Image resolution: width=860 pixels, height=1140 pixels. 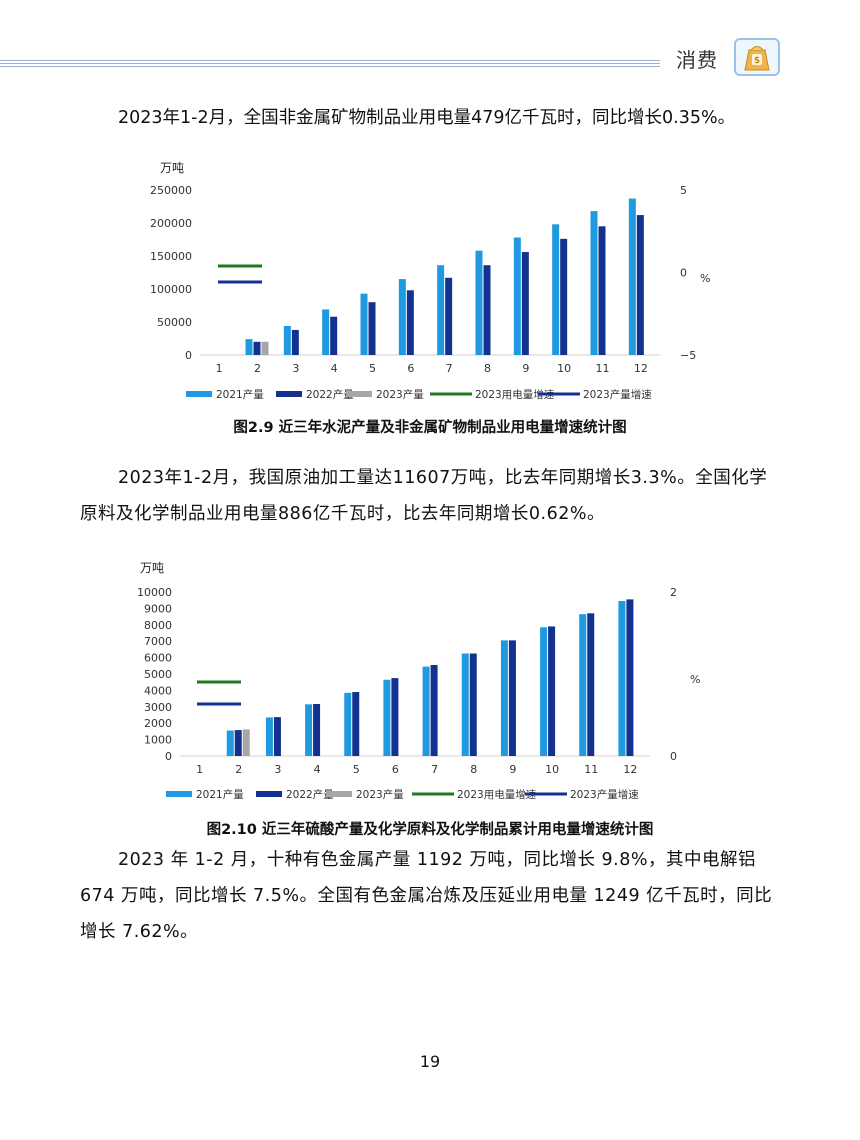 What do you see at coordinates (697, 60) in the screenshot?
I see `section-title: 消费` at bounding box center [697, 60].